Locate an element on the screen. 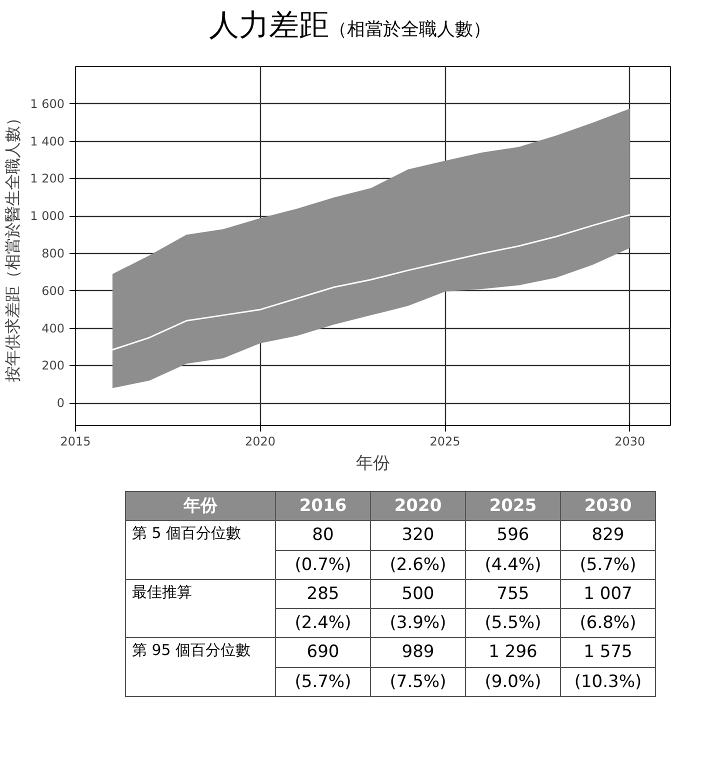 The image size is (708, 774). text: 829 is located at coordinates (608, 535).